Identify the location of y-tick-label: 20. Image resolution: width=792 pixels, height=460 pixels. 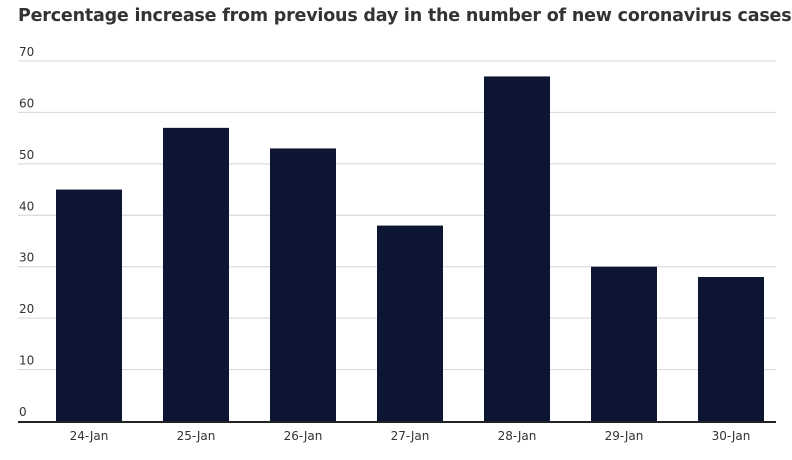
(26, 309).